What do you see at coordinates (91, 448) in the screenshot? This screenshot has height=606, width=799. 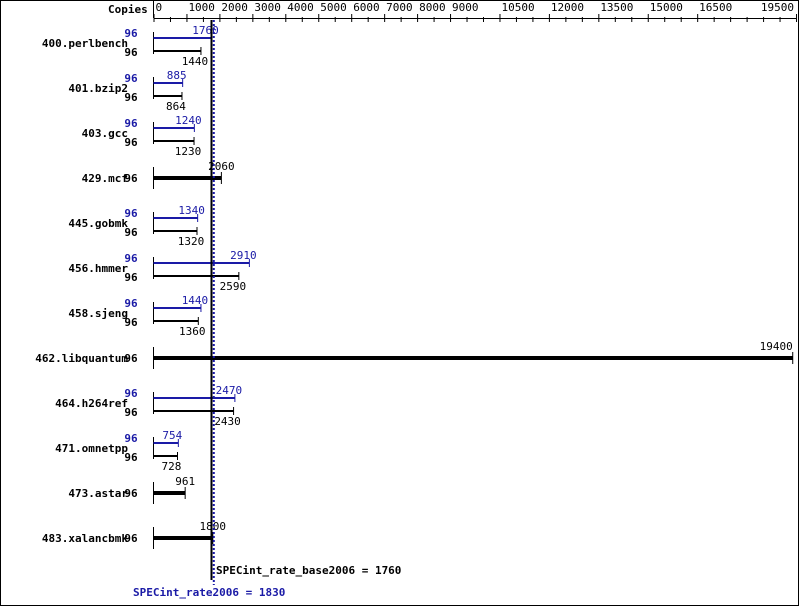 I see `benchmark-label: 471.omnetpp` at bounding box center [91, 448].